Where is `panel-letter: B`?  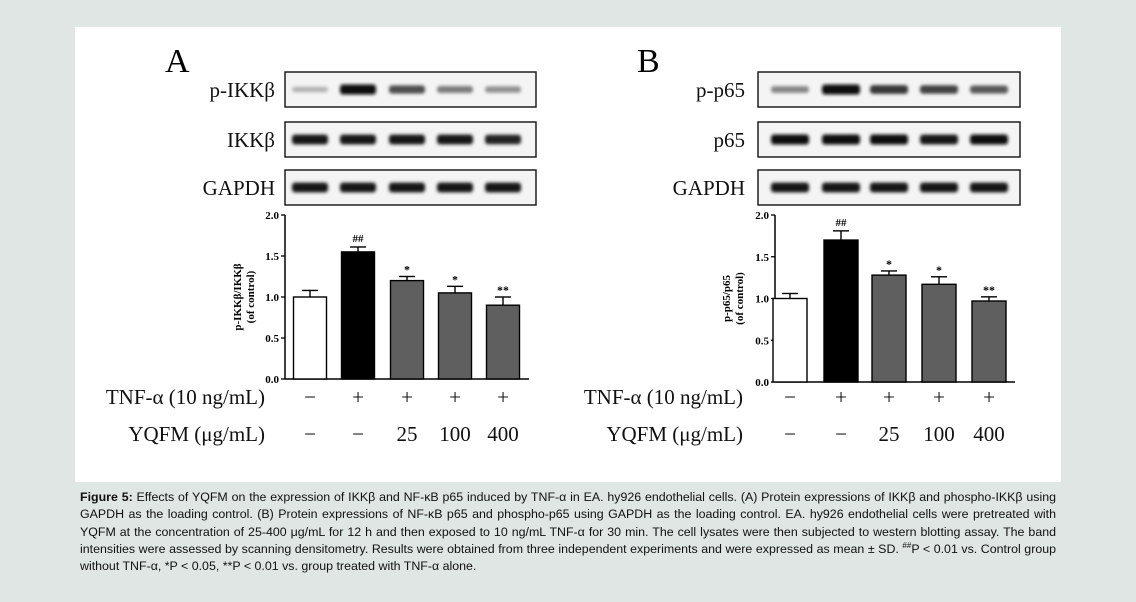 panel-letter: B is located at coordinates (648, 61).